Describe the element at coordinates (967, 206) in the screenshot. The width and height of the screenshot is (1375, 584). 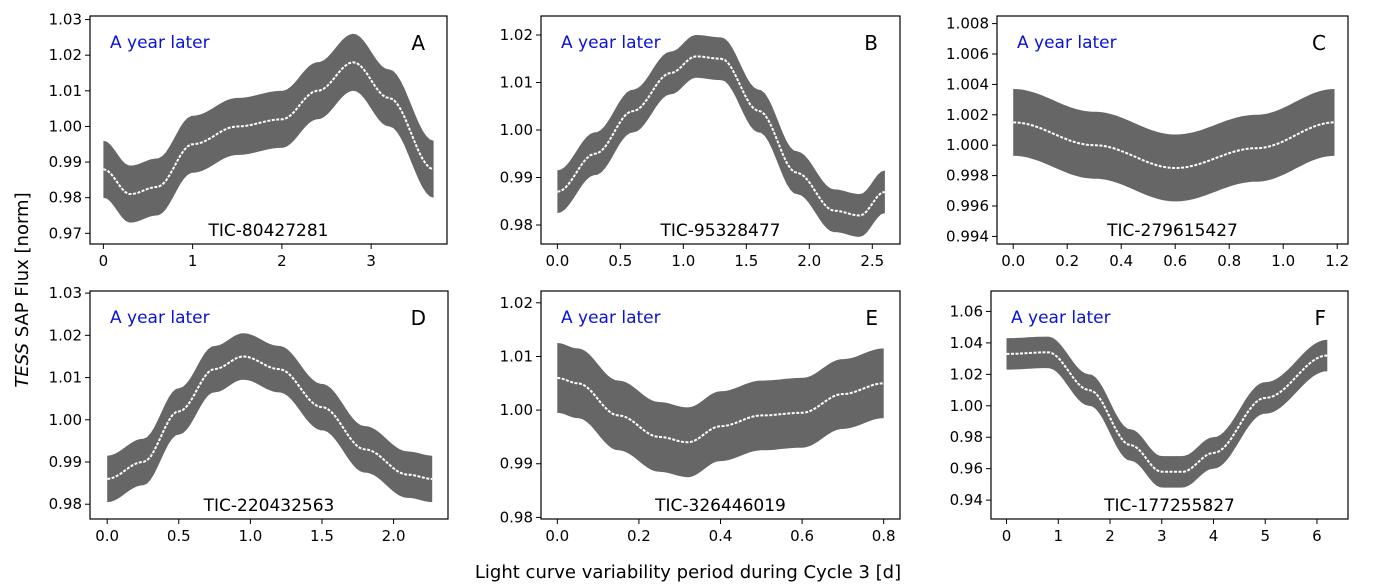
I see `y-tick-label: 0.996` at that location.